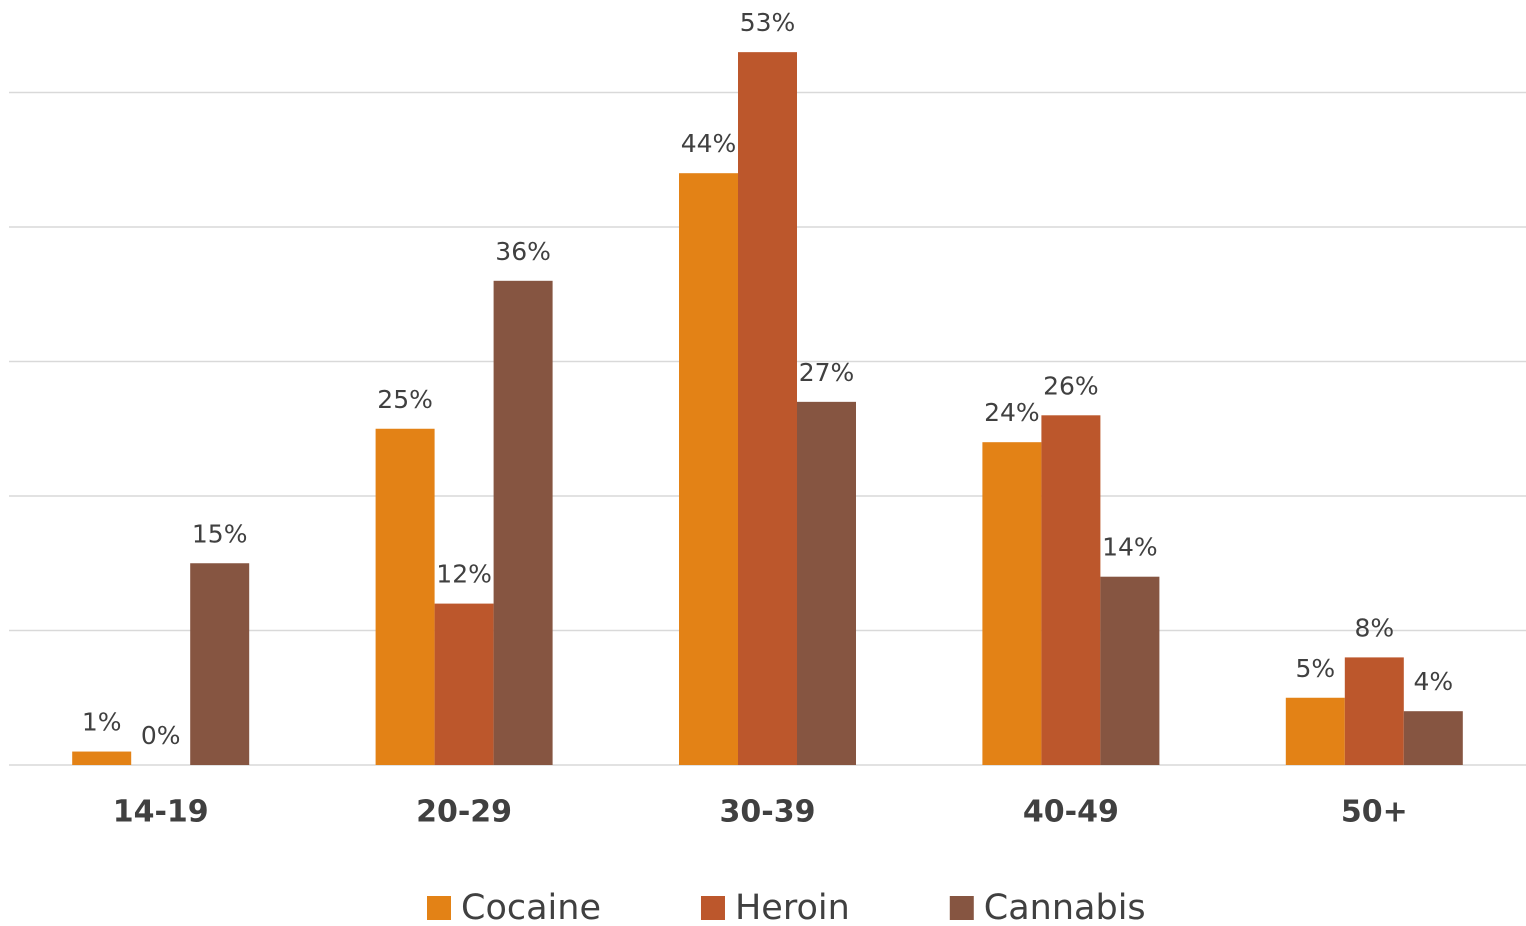 This screenshot has width=1526, height=926. Describe the element at coordinates (1433, 681) in the screenshot. I see `data-label: 4%` at that location.